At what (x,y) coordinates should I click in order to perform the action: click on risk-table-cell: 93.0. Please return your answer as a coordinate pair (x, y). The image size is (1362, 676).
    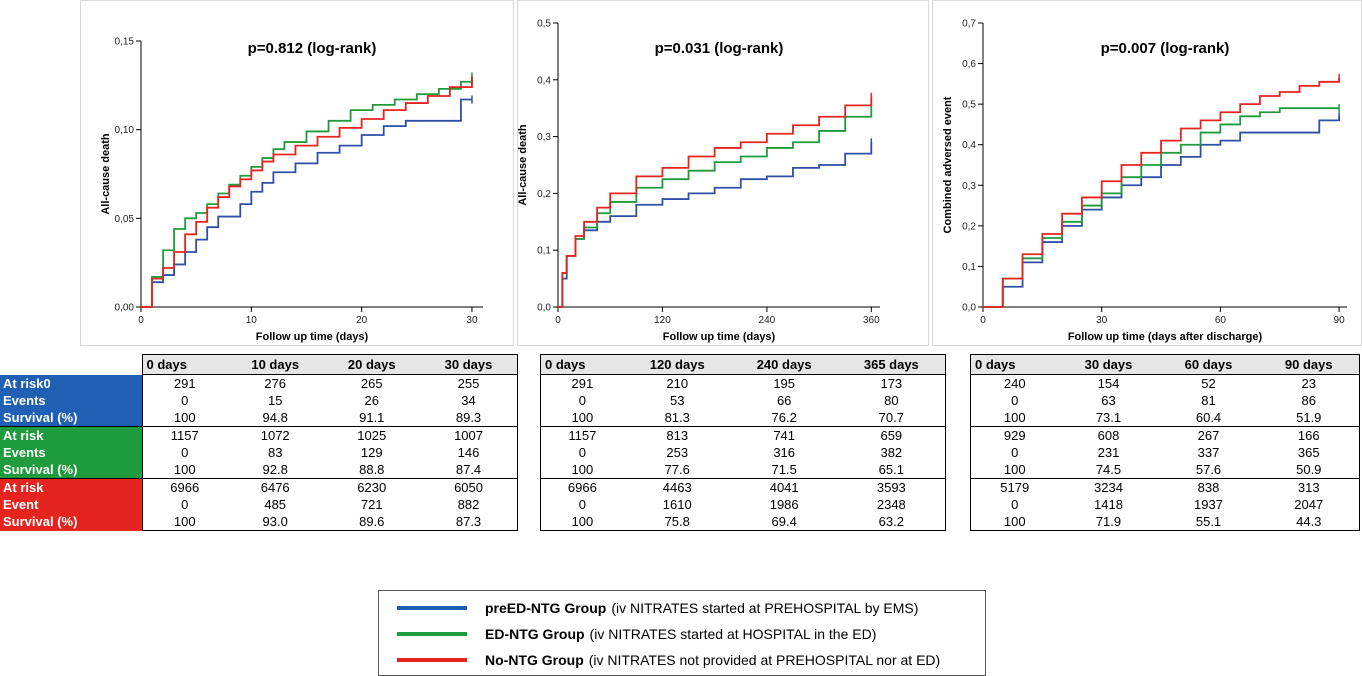
    Looking at the image, I should click on (275, 522).